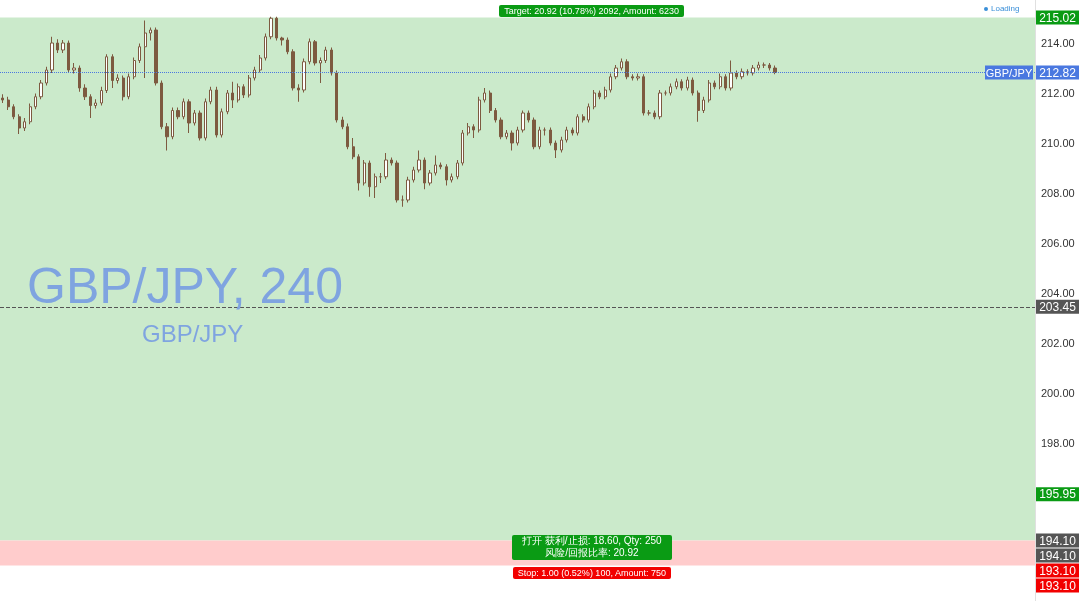 The image size is (1080, 601). What do you see at coordinates (1058, 93) in the screenshot?
I see `y-tick-label: 212.00` at bounding box center [1058, 93].